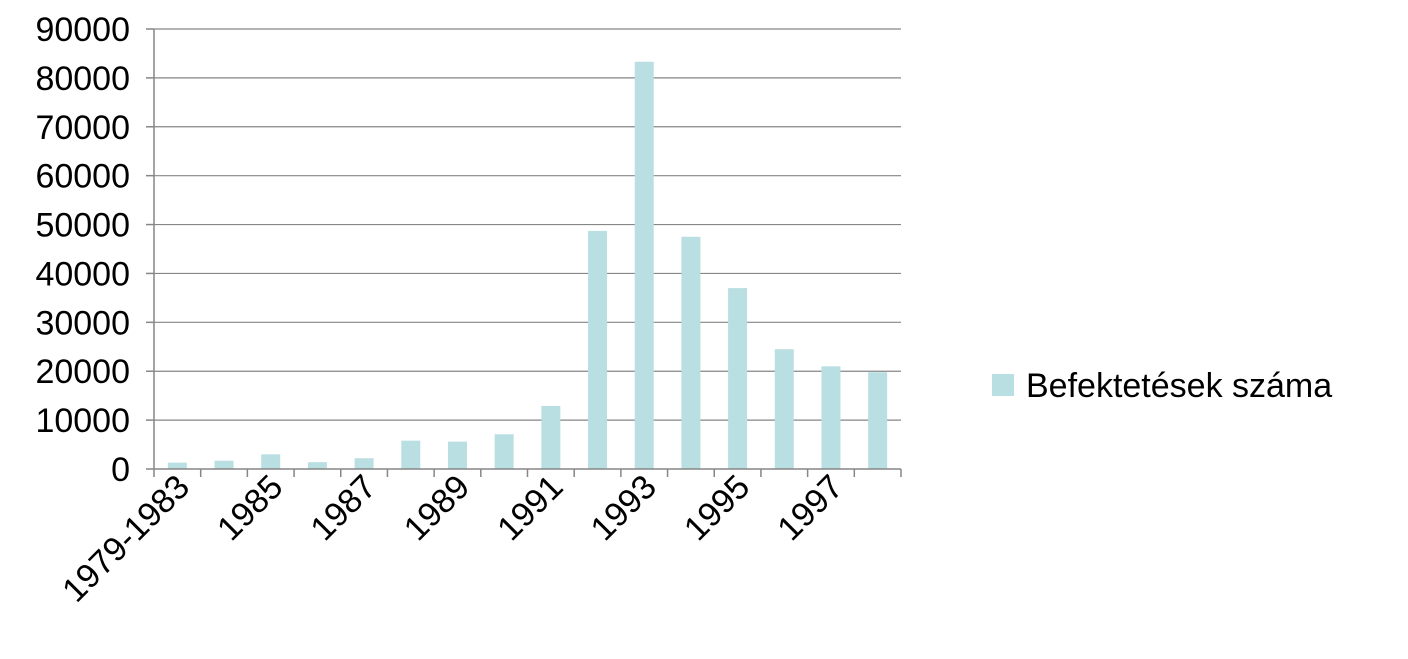 The width and height of the screenshot is (1408, 659). I want to click on legend: Befektetések száma, so click(1162, 386).